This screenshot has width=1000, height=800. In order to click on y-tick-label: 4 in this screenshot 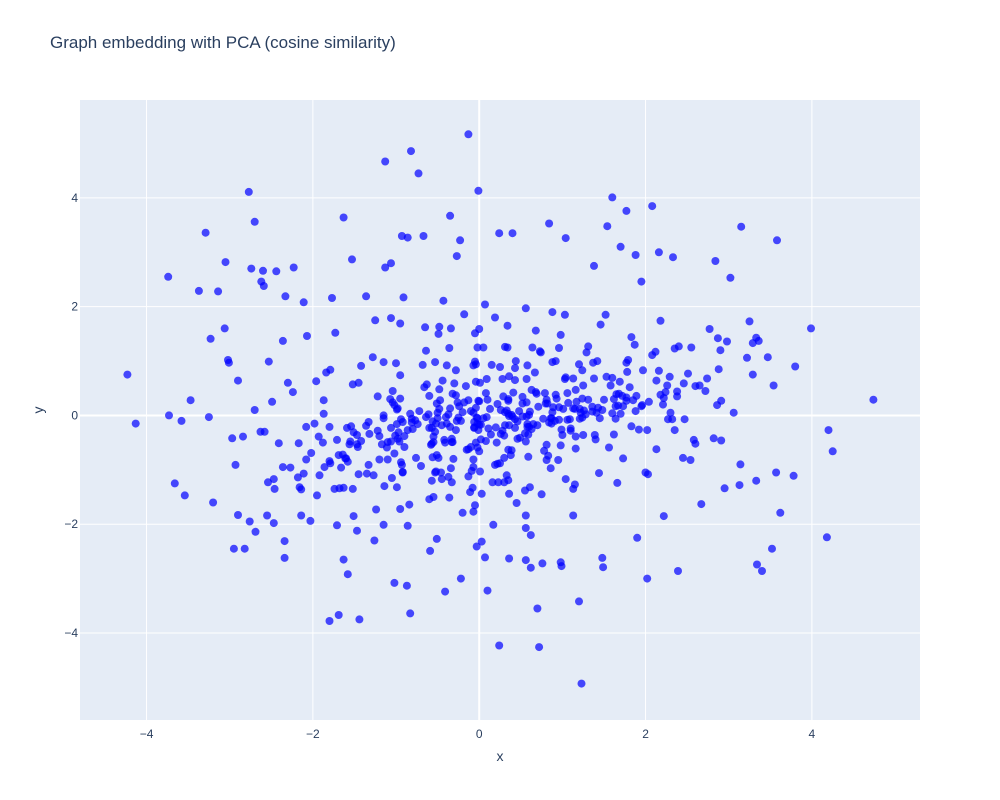, I will do `click(74, 198)`.